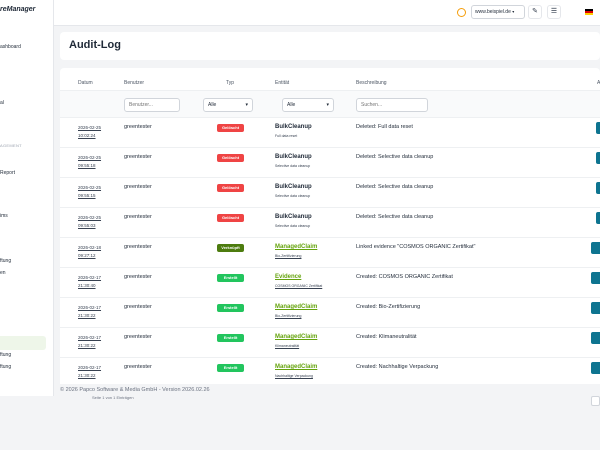 The height and width of the screenshot is (450, 600). I want to click on row-entity-subtitle: Klimaneutralität, so click(287, 346).